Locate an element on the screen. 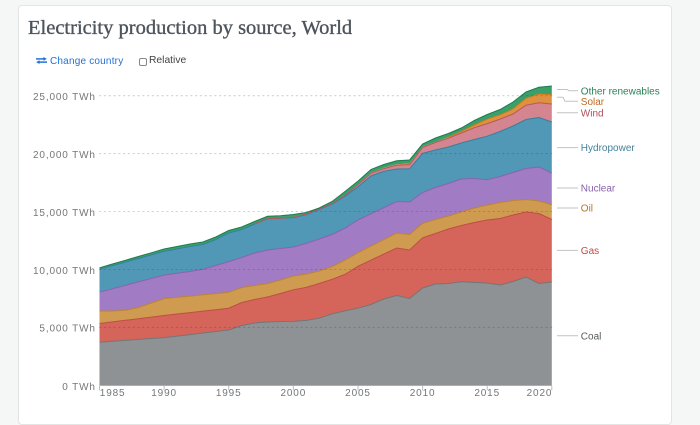 The image size is (700, 425). svg-text: 10,000 TWh is located at coordinates (64, 271).